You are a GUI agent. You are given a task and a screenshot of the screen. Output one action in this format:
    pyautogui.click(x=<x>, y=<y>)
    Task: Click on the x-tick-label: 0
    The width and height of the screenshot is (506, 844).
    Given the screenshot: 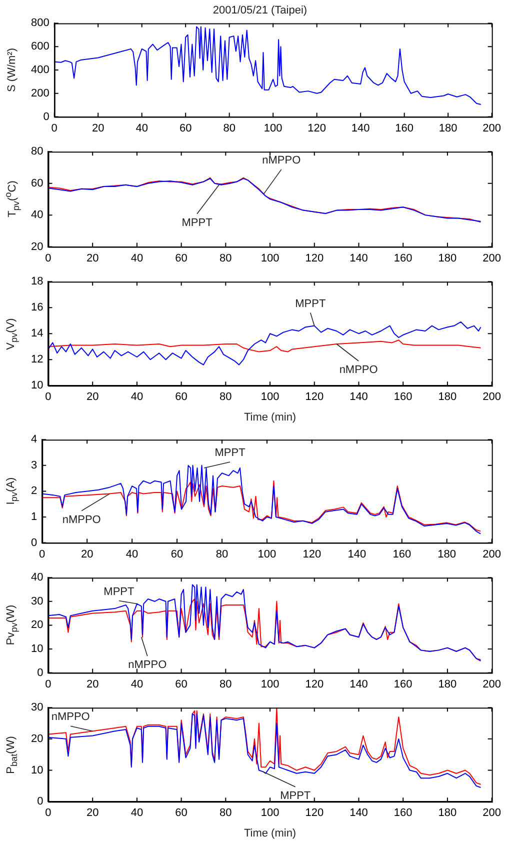 What is the action you would take?
    pyautogui.click(x=54, y=128)
    